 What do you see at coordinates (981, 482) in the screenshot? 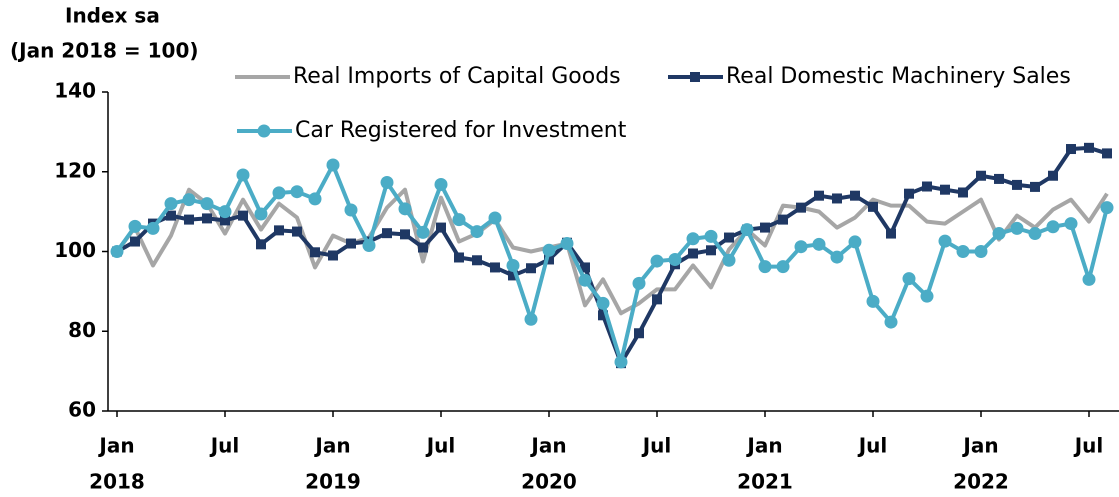
I see `x-year-label: 2022` at bounding box center [981, 482].